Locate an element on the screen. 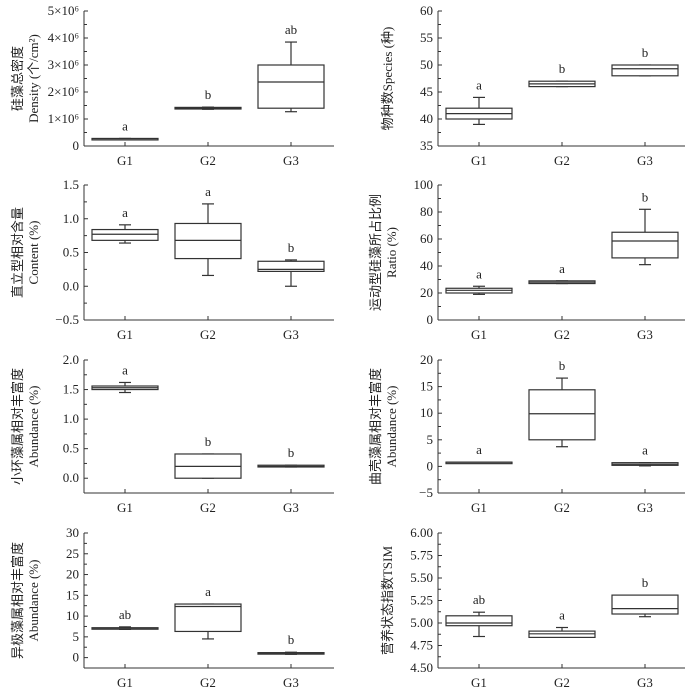 Image resolution: width=700 pixels, height=692 pixels. y-tick-label: 10 is located at coordinates (72, 615).